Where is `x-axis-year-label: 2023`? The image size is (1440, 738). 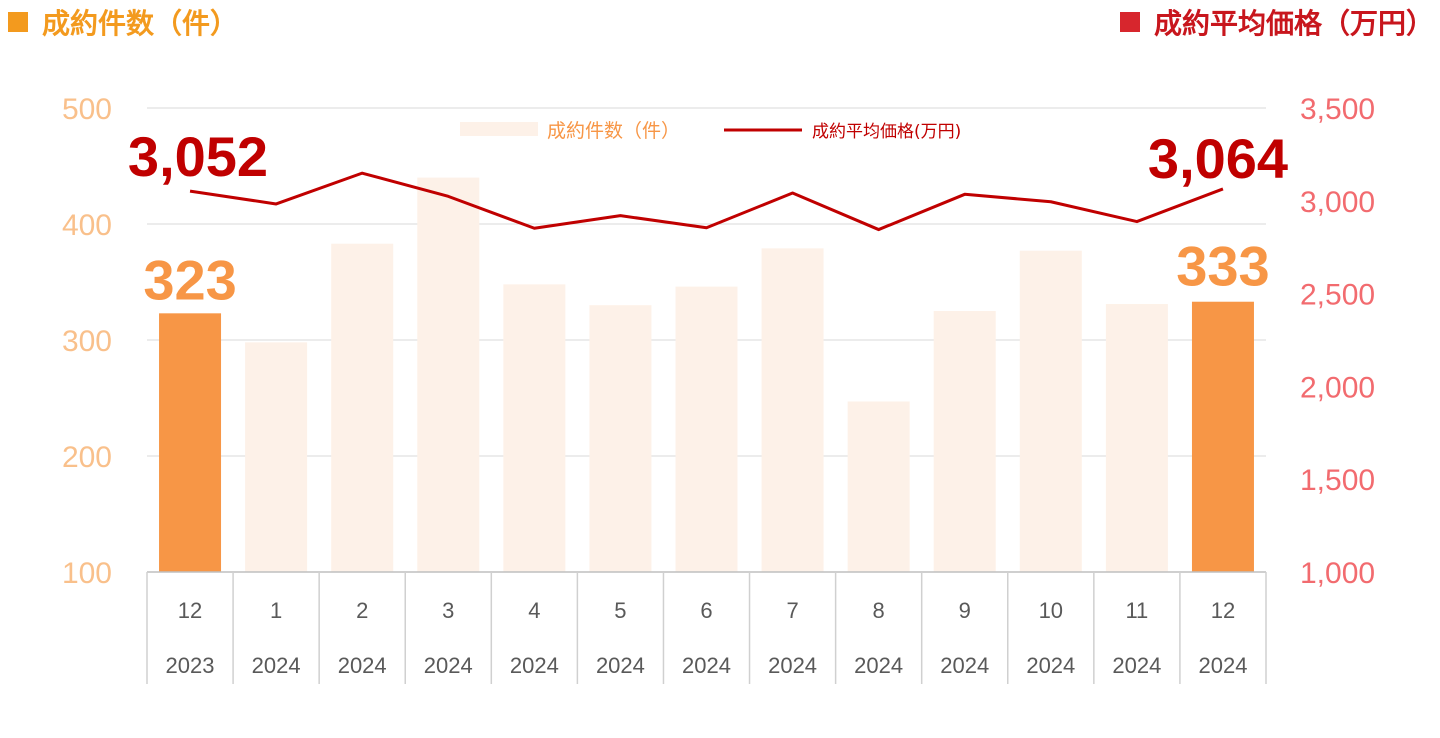
x-axis-year-label: 2023 is located at coordinates (190, 665).